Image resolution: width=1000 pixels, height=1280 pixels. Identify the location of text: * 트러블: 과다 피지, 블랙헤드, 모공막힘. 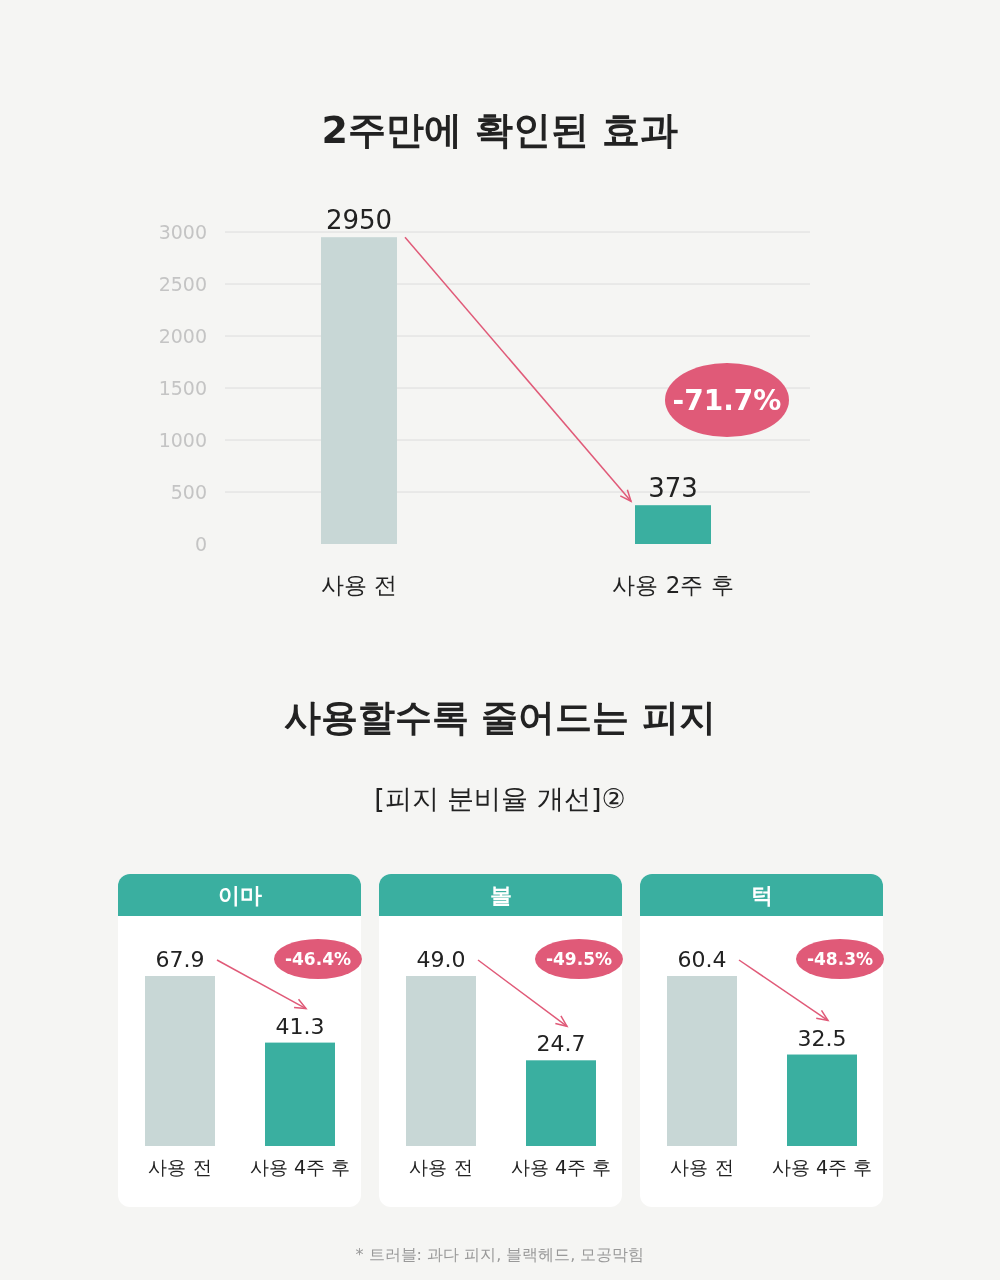
(500, 1254).